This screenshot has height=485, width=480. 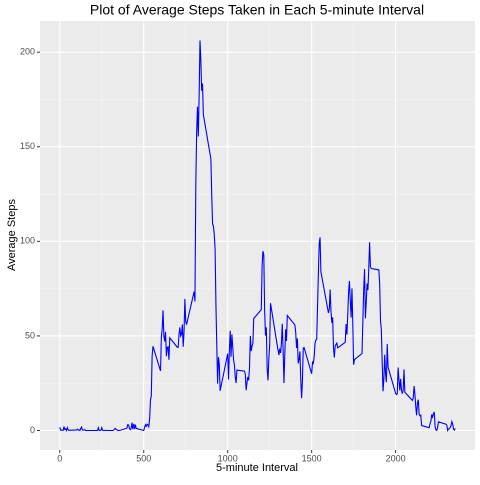 I want to click on x-tick-label: 1000, so click(x=228, y=458).